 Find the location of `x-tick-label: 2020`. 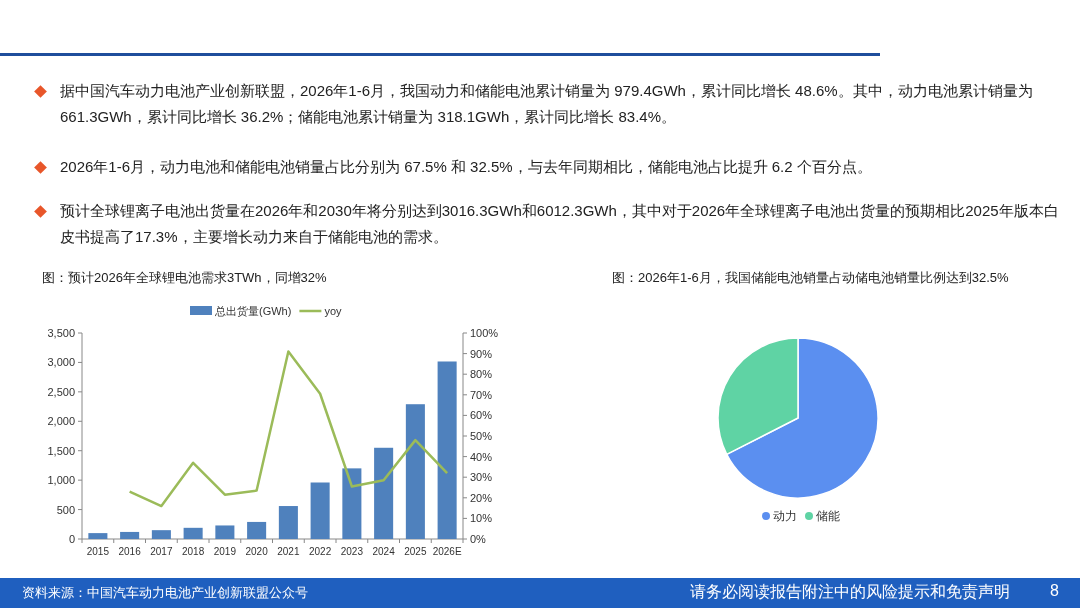

x-tick-label: 2020 is located at coordinates (257, 551).